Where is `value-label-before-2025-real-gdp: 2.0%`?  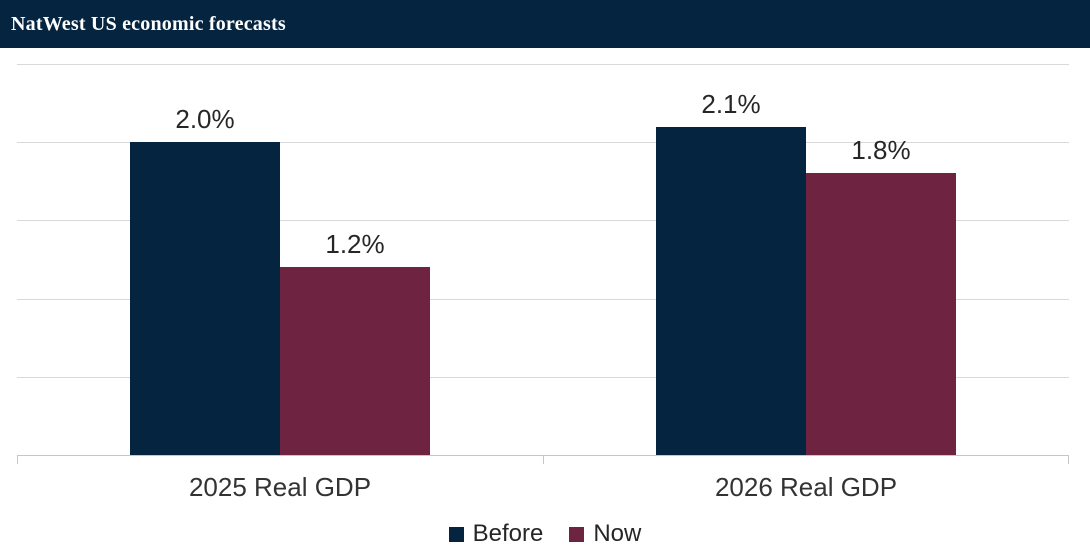 value-label-before-2025-real-gdp: 2.0% is located at coordinates (205, 119).